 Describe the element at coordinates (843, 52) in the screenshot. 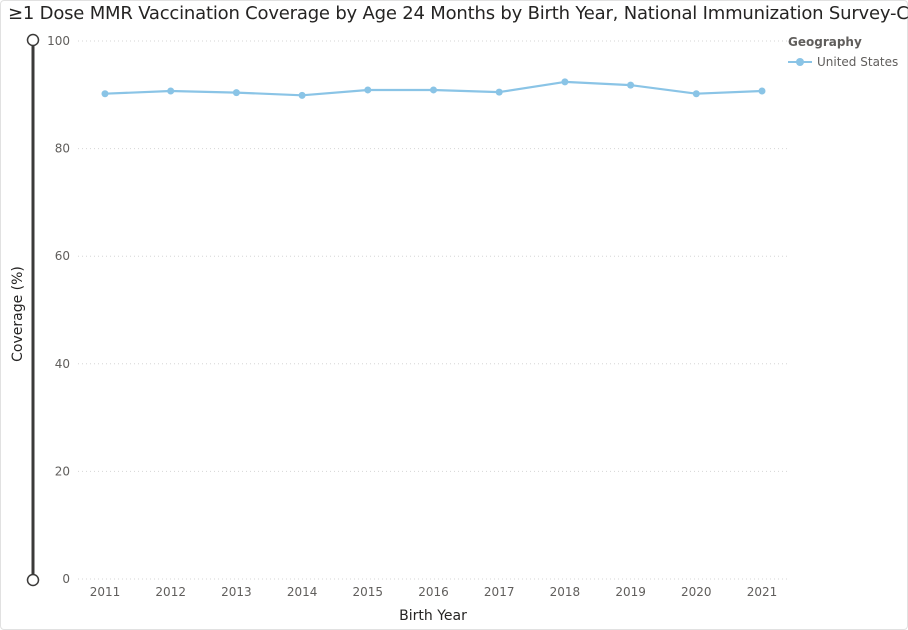

I see `legend: Geography United States` at that location.